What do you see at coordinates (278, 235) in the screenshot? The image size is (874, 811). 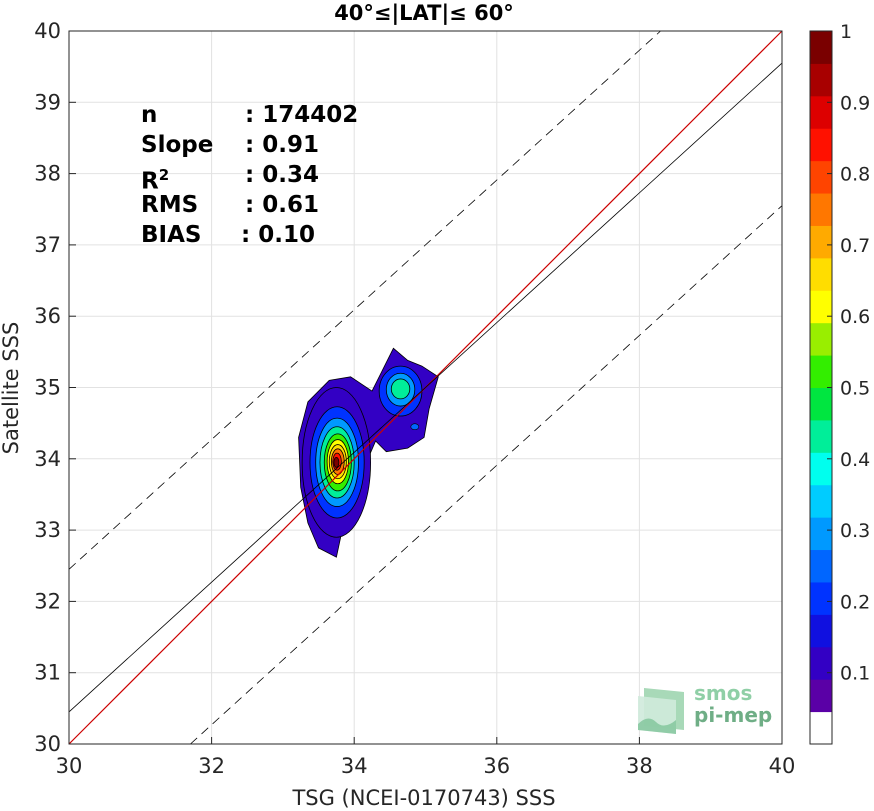 I see `stat-value: : 0.10` at bounding box center [278, 235].